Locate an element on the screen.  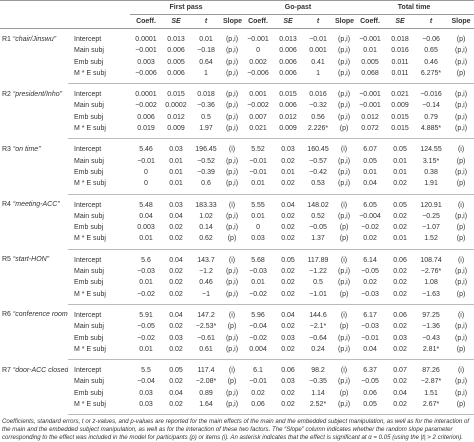
effect-label: M * E subj is located at coordinates (99, 407).